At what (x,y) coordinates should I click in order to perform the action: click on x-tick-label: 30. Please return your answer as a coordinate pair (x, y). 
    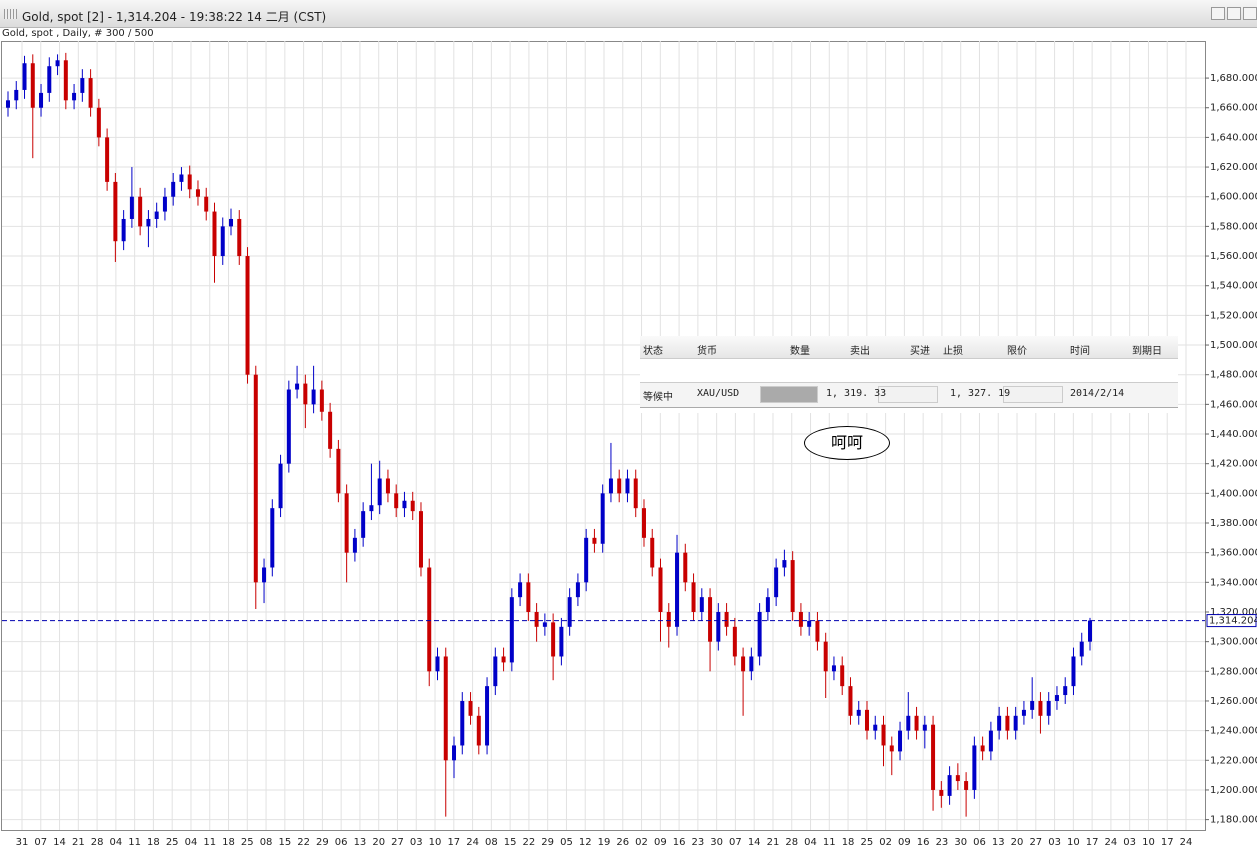
    Looking at the image, I should click on (960, 842).